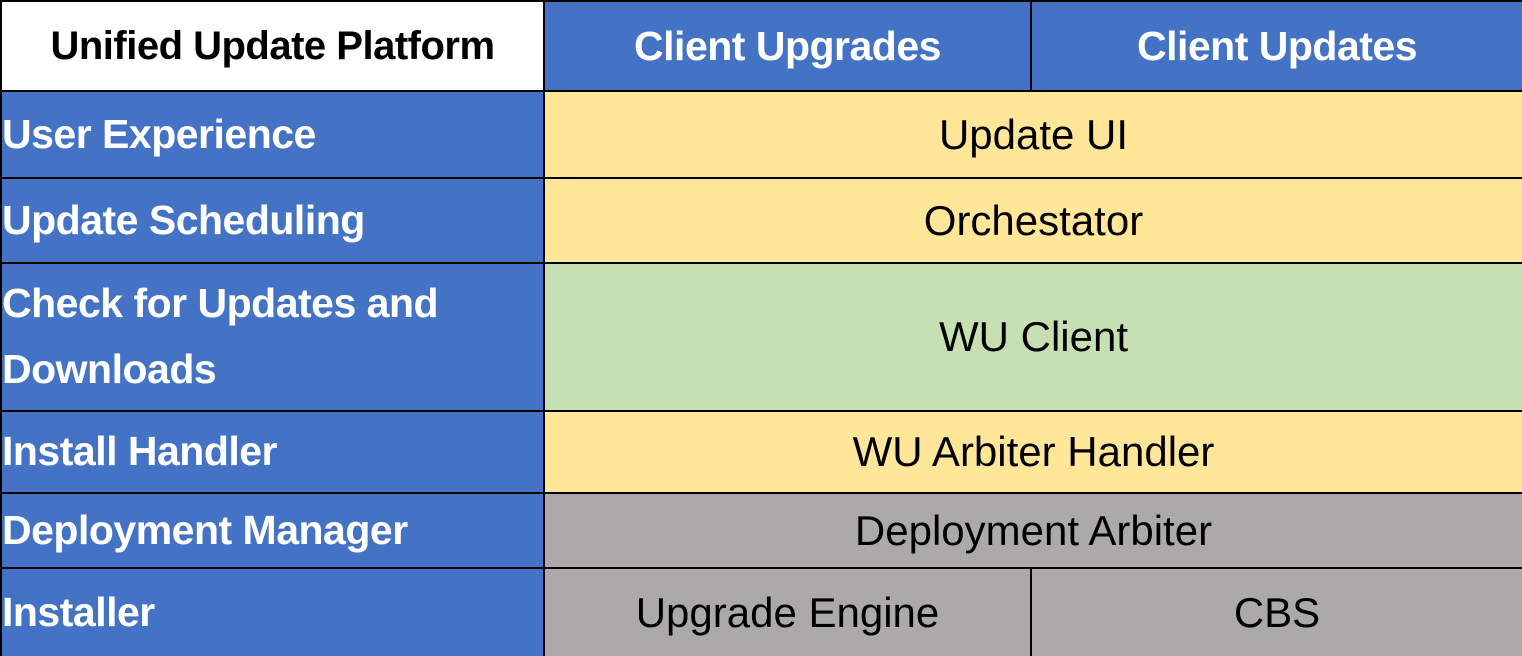 The height and width of the screenshot is (656, 1522). Describe the element at coordinates (272, 530) in the screenshot. I see `row-label-deployment-manager: Deployment Manager` at that location.